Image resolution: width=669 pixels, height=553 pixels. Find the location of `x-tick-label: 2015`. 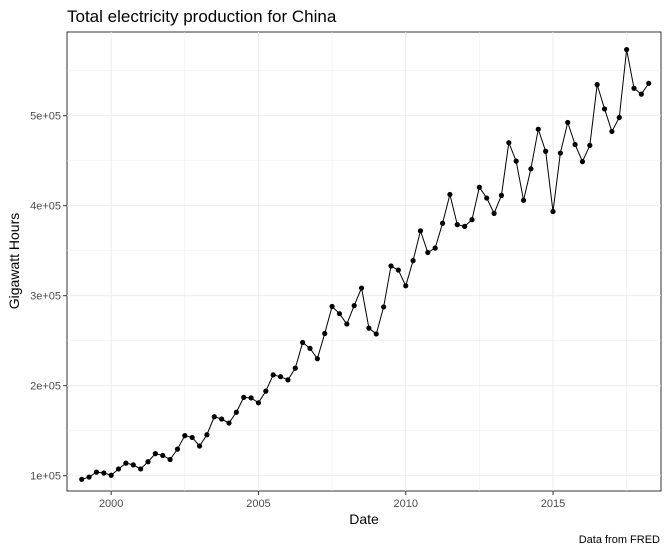

x-tick-label: 2015 is located at coordinates (553, 504).